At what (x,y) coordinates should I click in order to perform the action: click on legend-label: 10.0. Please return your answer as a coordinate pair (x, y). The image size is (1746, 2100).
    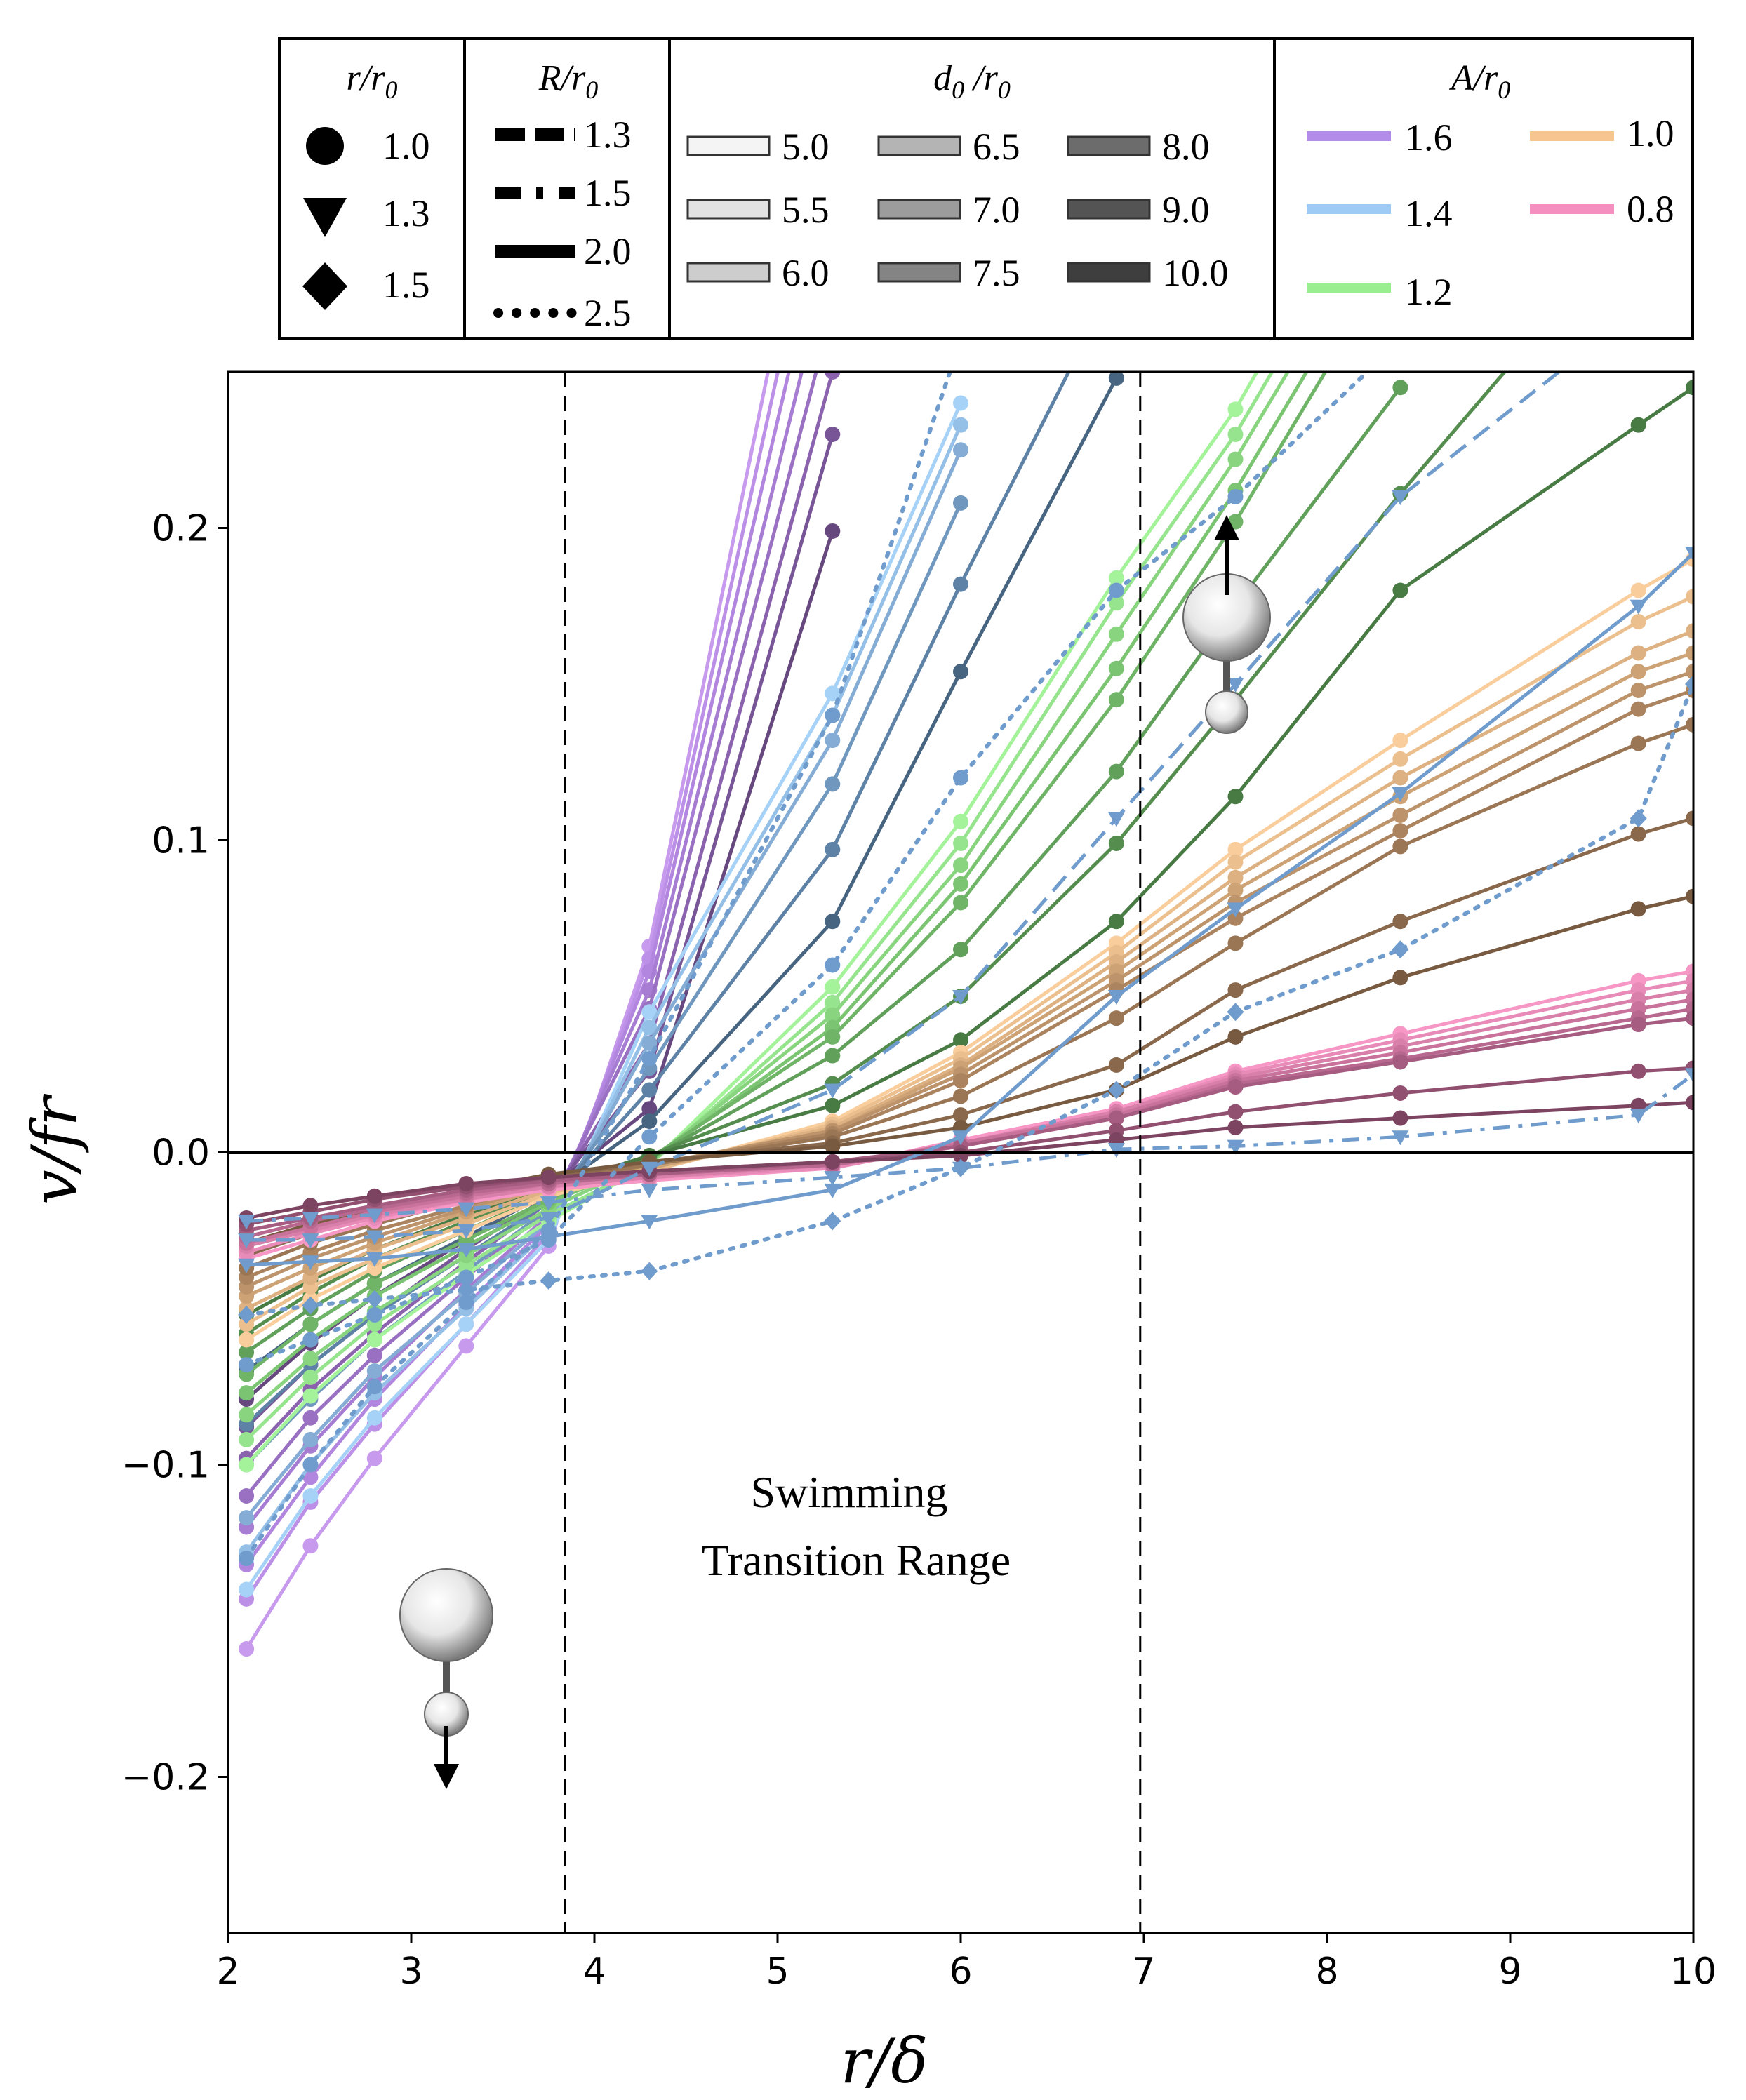
    Looking at the image, I should click on (1196, 273).